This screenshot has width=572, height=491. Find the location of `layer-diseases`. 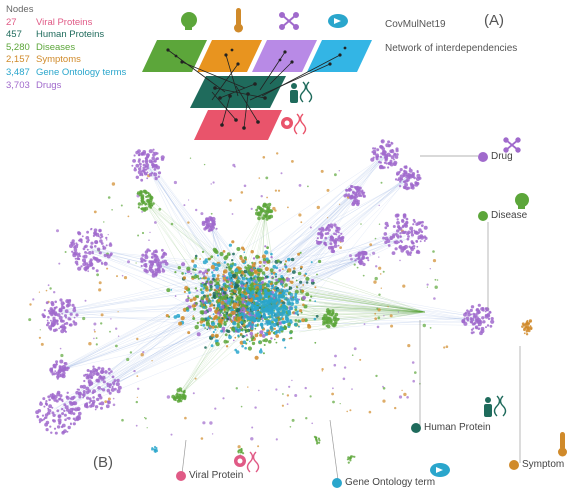

layer-diseases is located at coordinates (174, 56).